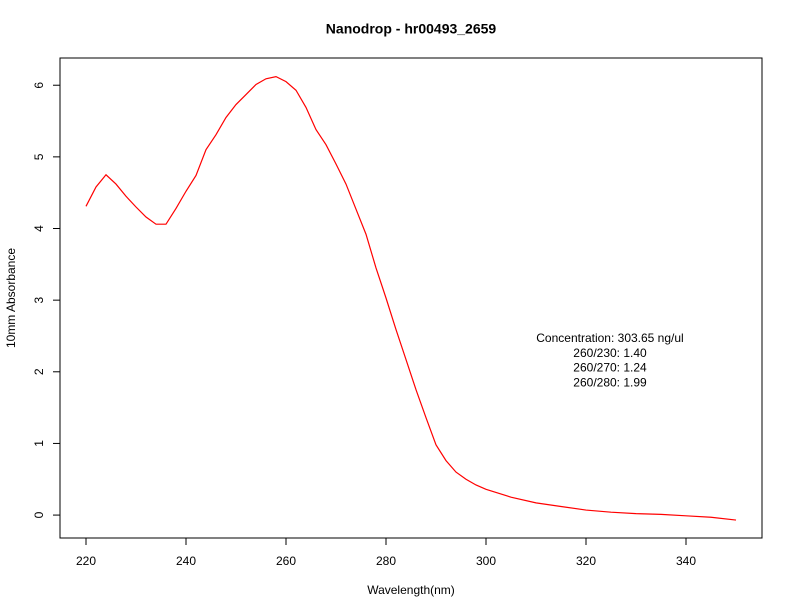  Describe the element at coordinates (39, 299) in the screenshot. I see `y-tick-label: 3` at that location.